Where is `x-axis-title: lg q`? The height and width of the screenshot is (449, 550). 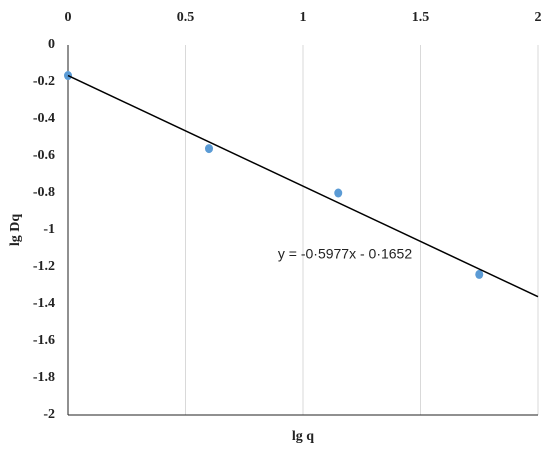 x-axis-title: lg q is located at coordinates (303, 436).